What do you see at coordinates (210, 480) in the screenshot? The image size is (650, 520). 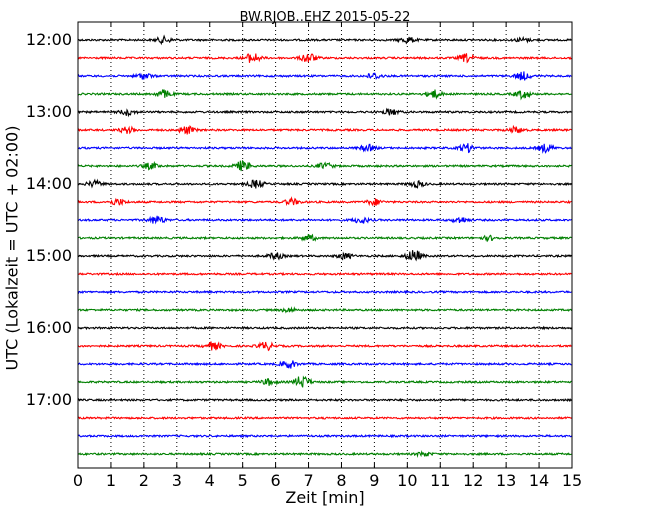 I see `x-tick-label: 4` at bounding box center [210, 480].